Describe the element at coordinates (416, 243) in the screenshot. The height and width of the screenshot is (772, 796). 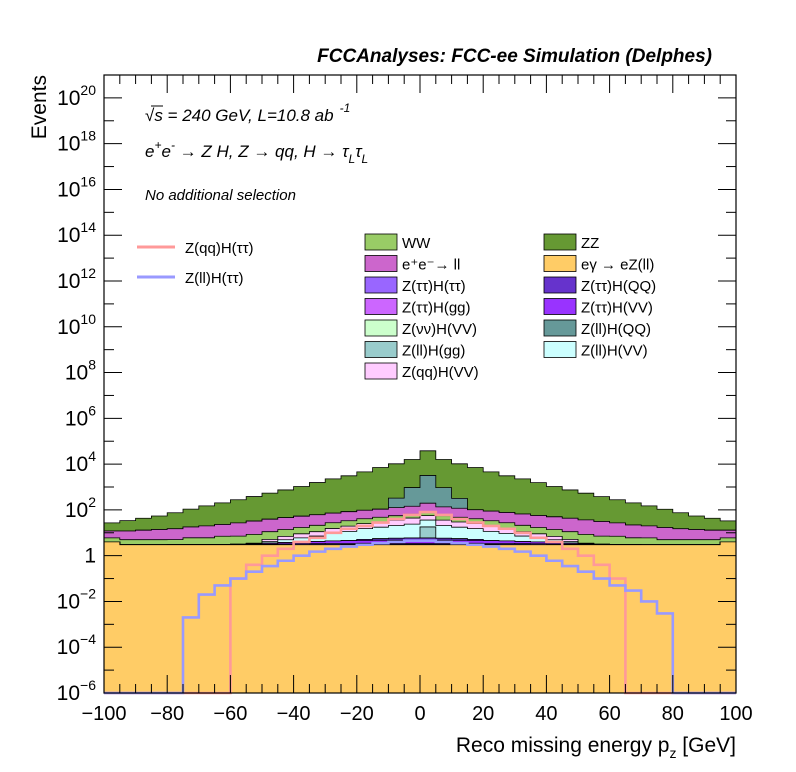
I see `legend-label: WW` at that location.